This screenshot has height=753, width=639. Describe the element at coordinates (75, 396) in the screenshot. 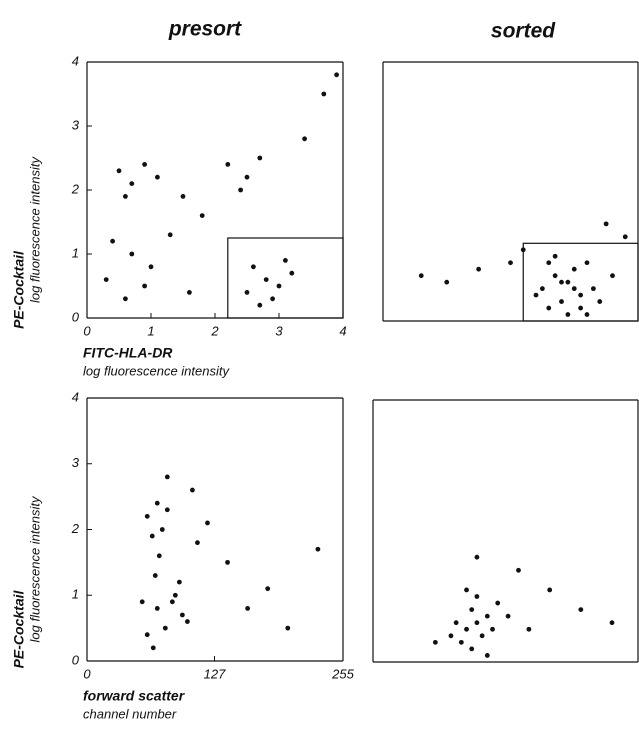

I see `y-tick-label: 4` at that location.